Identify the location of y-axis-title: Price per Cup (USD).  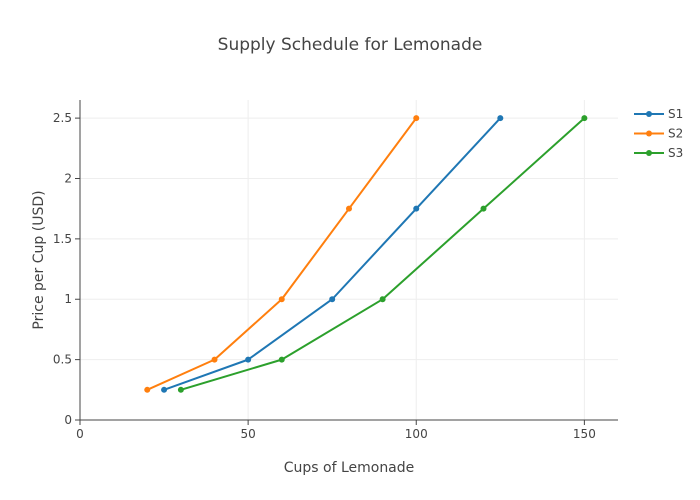
(39, 259).